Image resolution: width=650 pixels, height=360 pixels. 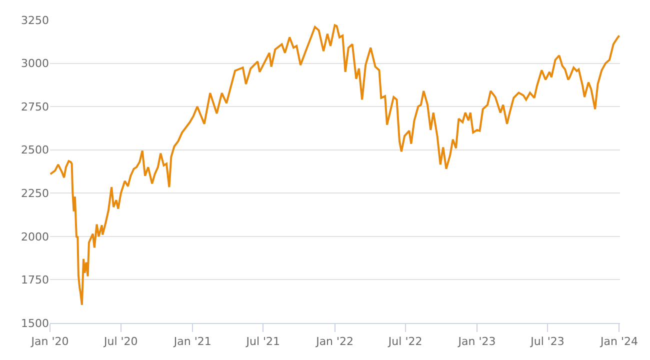 I want to click on y-tick-label: 3000, so click(x=35, y=63).